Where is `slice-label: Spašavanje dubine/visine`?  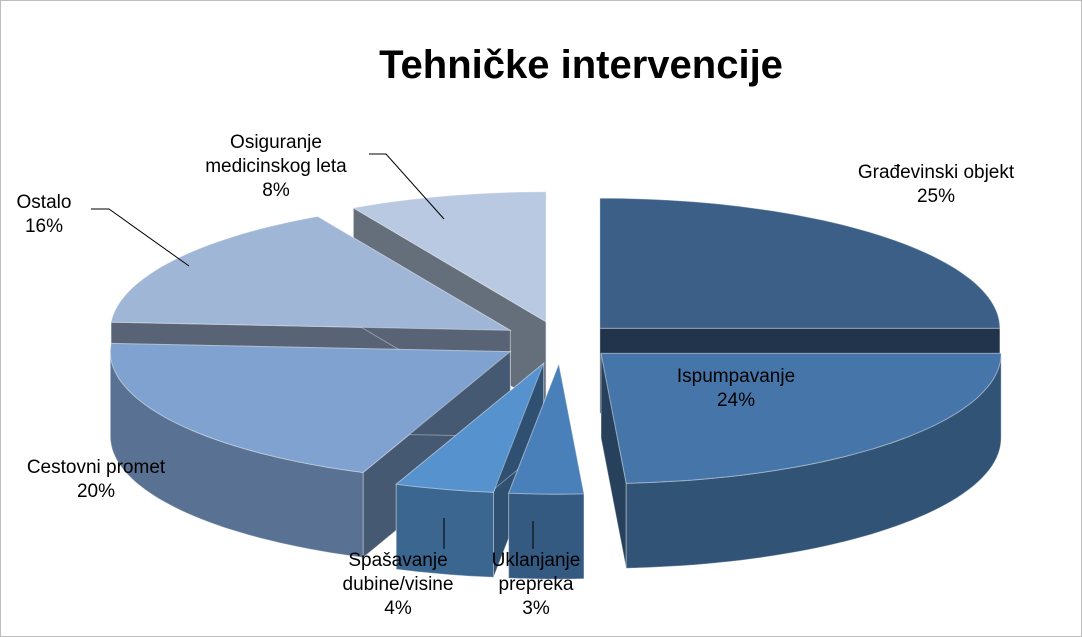 slice-label: Spašavanje dubine/visine is located at coordinates (398, 572).